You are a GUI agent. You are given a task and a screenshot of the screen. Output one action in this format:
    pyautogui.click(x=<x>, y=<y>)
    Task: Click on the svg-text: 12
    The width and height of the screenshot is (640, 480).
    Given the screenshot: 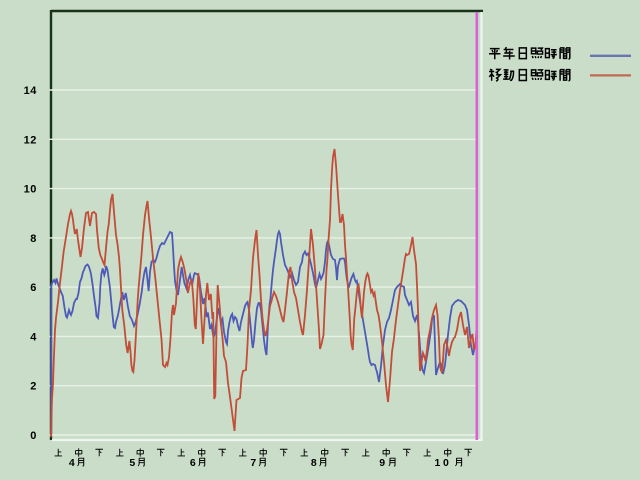 What is the action you would take?
    pyautogui.click(x=30, y=140)
    